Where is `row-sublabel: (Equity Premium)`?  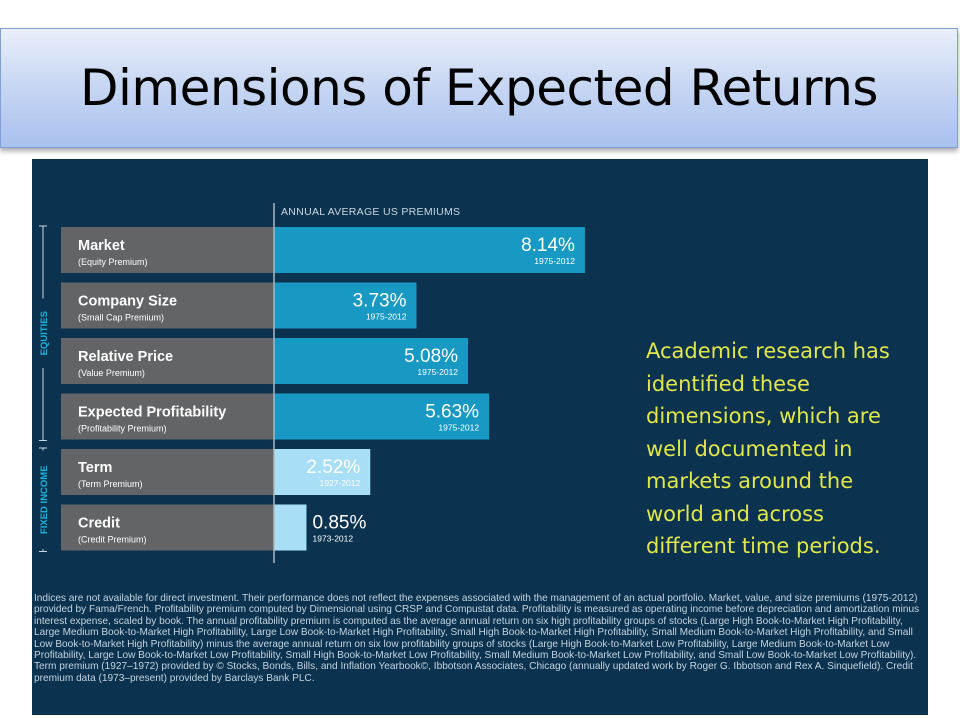
row-sublabel: (Equity Premium) is located at coordinates (113, 262).